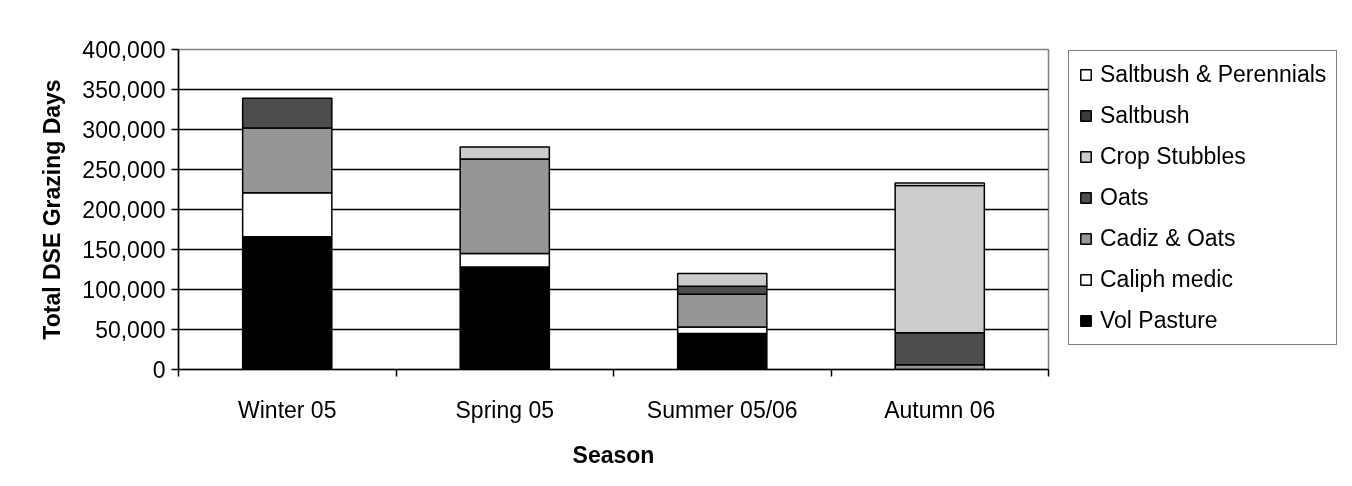 The image size is (1352, 486). What do you see at coordinates (1159, 320) in the screenshot?
I see `legend-label: Vol Pasture` at bounding box center [1159, 320].